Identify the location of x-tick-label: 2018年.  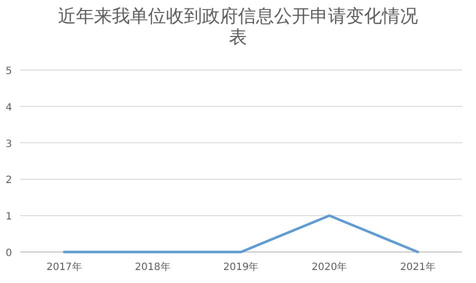
(152, 267).